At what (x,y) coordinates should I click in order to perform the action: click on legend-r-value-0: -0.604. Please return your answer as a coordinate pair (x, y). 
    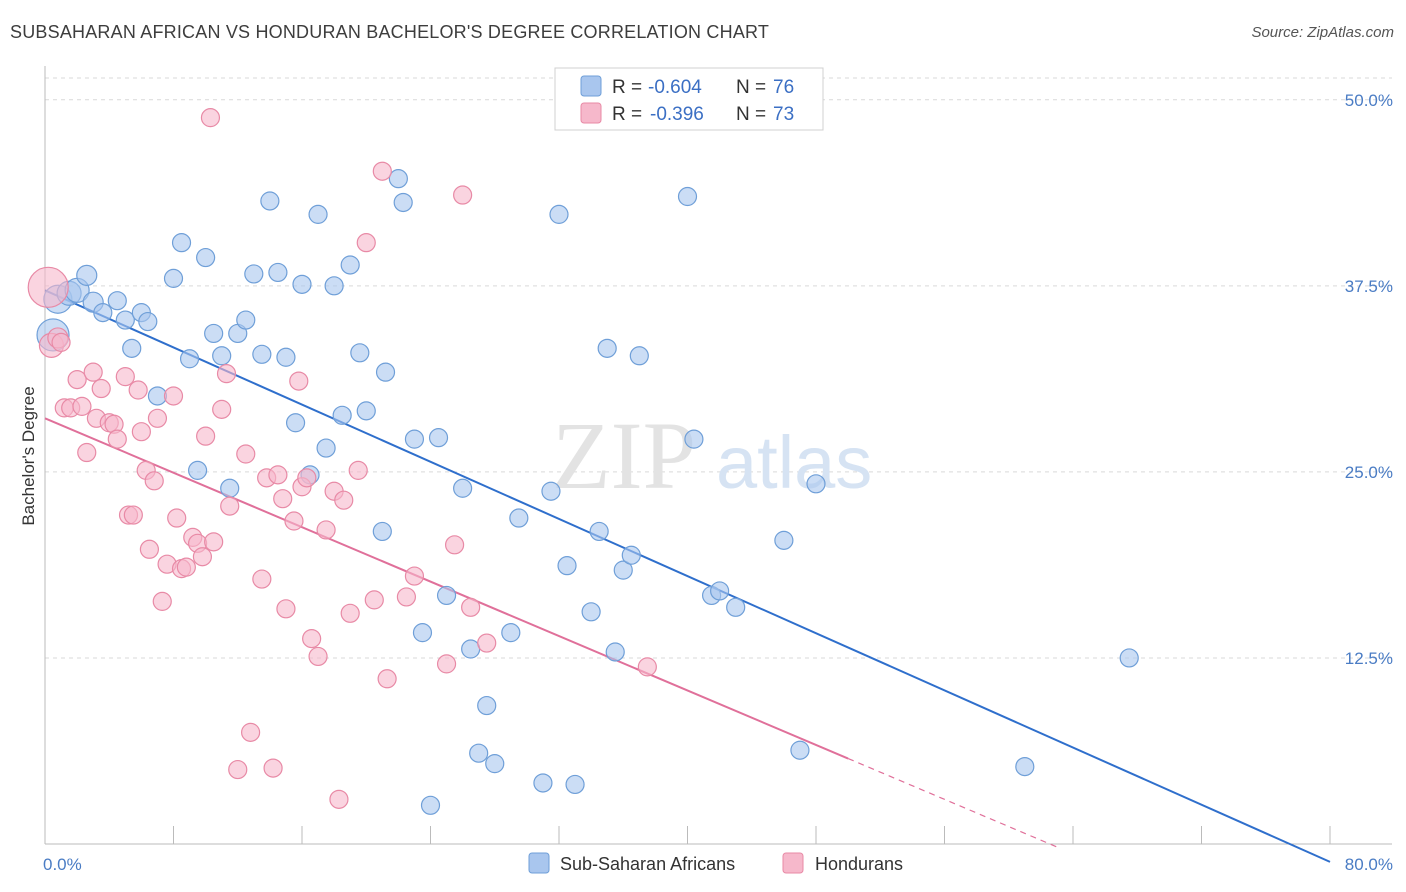
    Looking at the image, I should click on (675, 87).